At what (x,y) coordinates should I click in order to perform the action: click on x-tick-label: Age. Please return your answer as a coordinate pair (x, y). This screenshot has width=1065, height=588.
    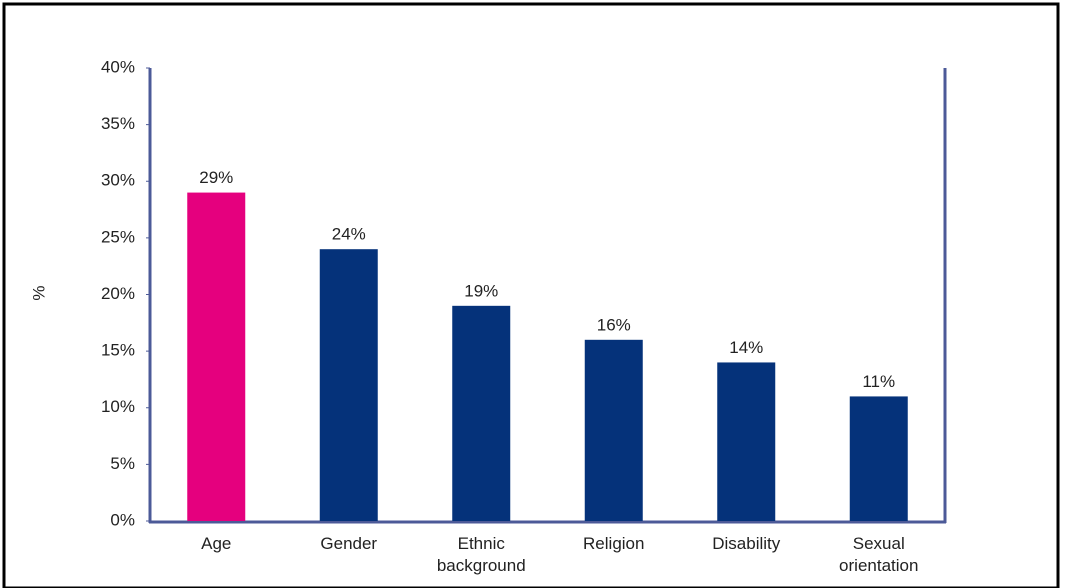
    Looking at the image, I should click on (216, 543).